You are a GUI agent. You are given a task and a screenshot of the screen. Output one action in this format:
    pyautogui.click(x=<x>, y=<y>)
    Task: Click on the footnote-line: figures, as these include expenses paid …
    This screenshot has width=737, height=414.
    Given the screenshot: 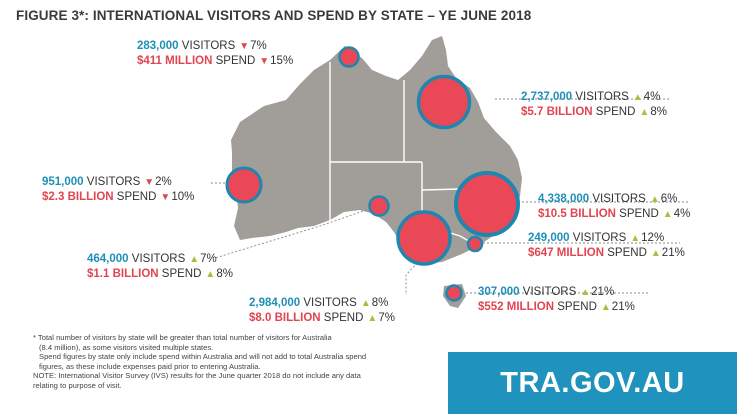 What is the action you would take?
    pyautogui.click(x=150, y=366)
    